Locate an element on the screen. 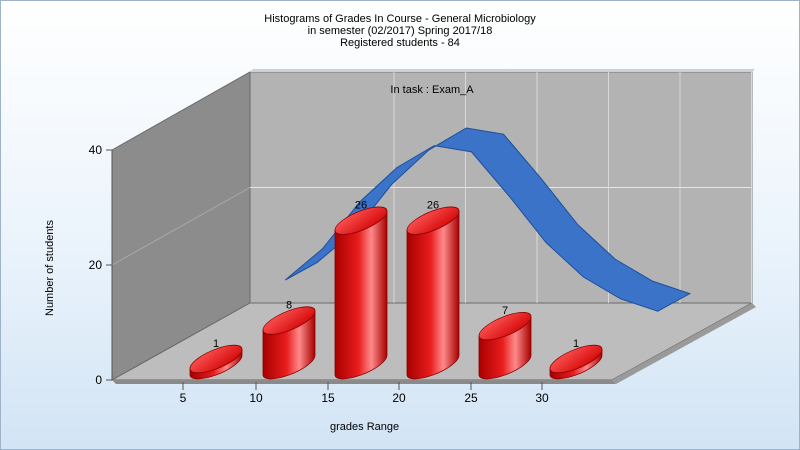 The image size is (800, 450). x-tick-label: 25 is located at coordinates (471, 398).